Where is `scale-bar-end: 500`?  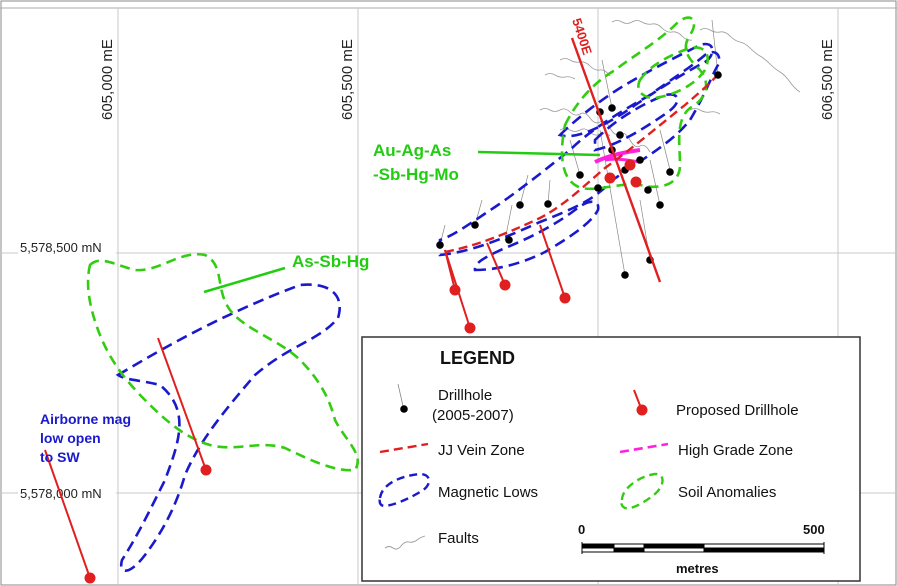 scale-bar-end: 500 is located at coordinates (814, 529).